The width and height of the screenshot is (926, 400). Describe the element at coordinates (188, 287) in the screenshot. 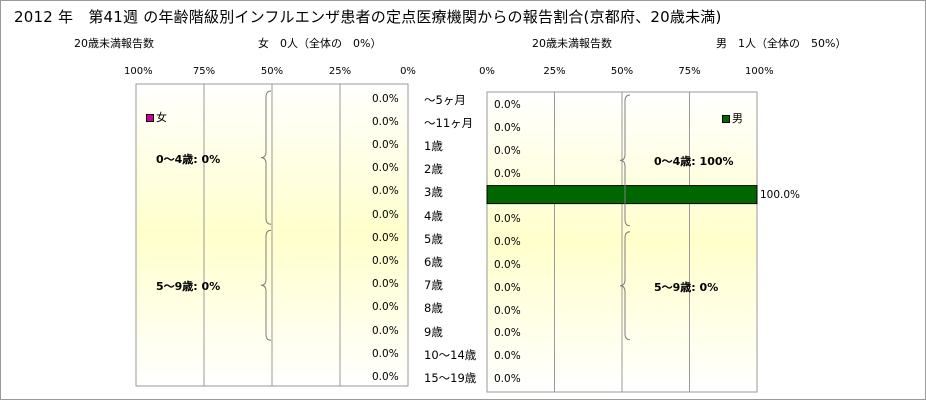

I see `female-group-label: 5～9歳: 0%` at that location.